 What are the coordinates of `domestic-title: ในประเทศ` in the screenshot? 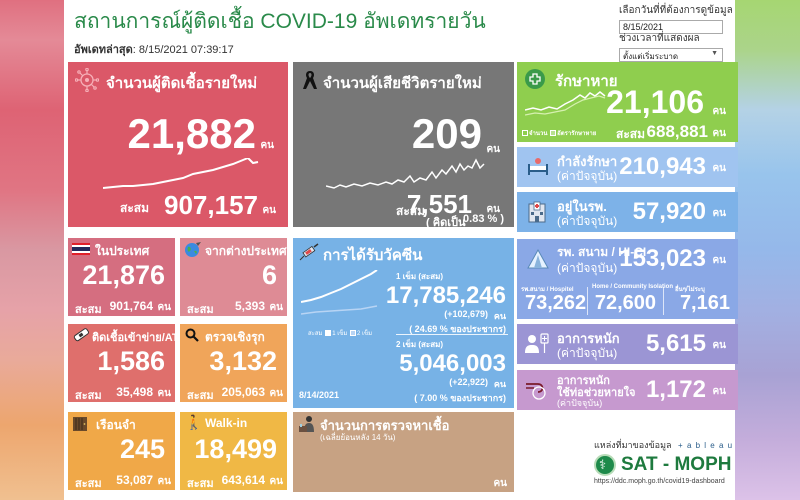 It's located at (122, 251).